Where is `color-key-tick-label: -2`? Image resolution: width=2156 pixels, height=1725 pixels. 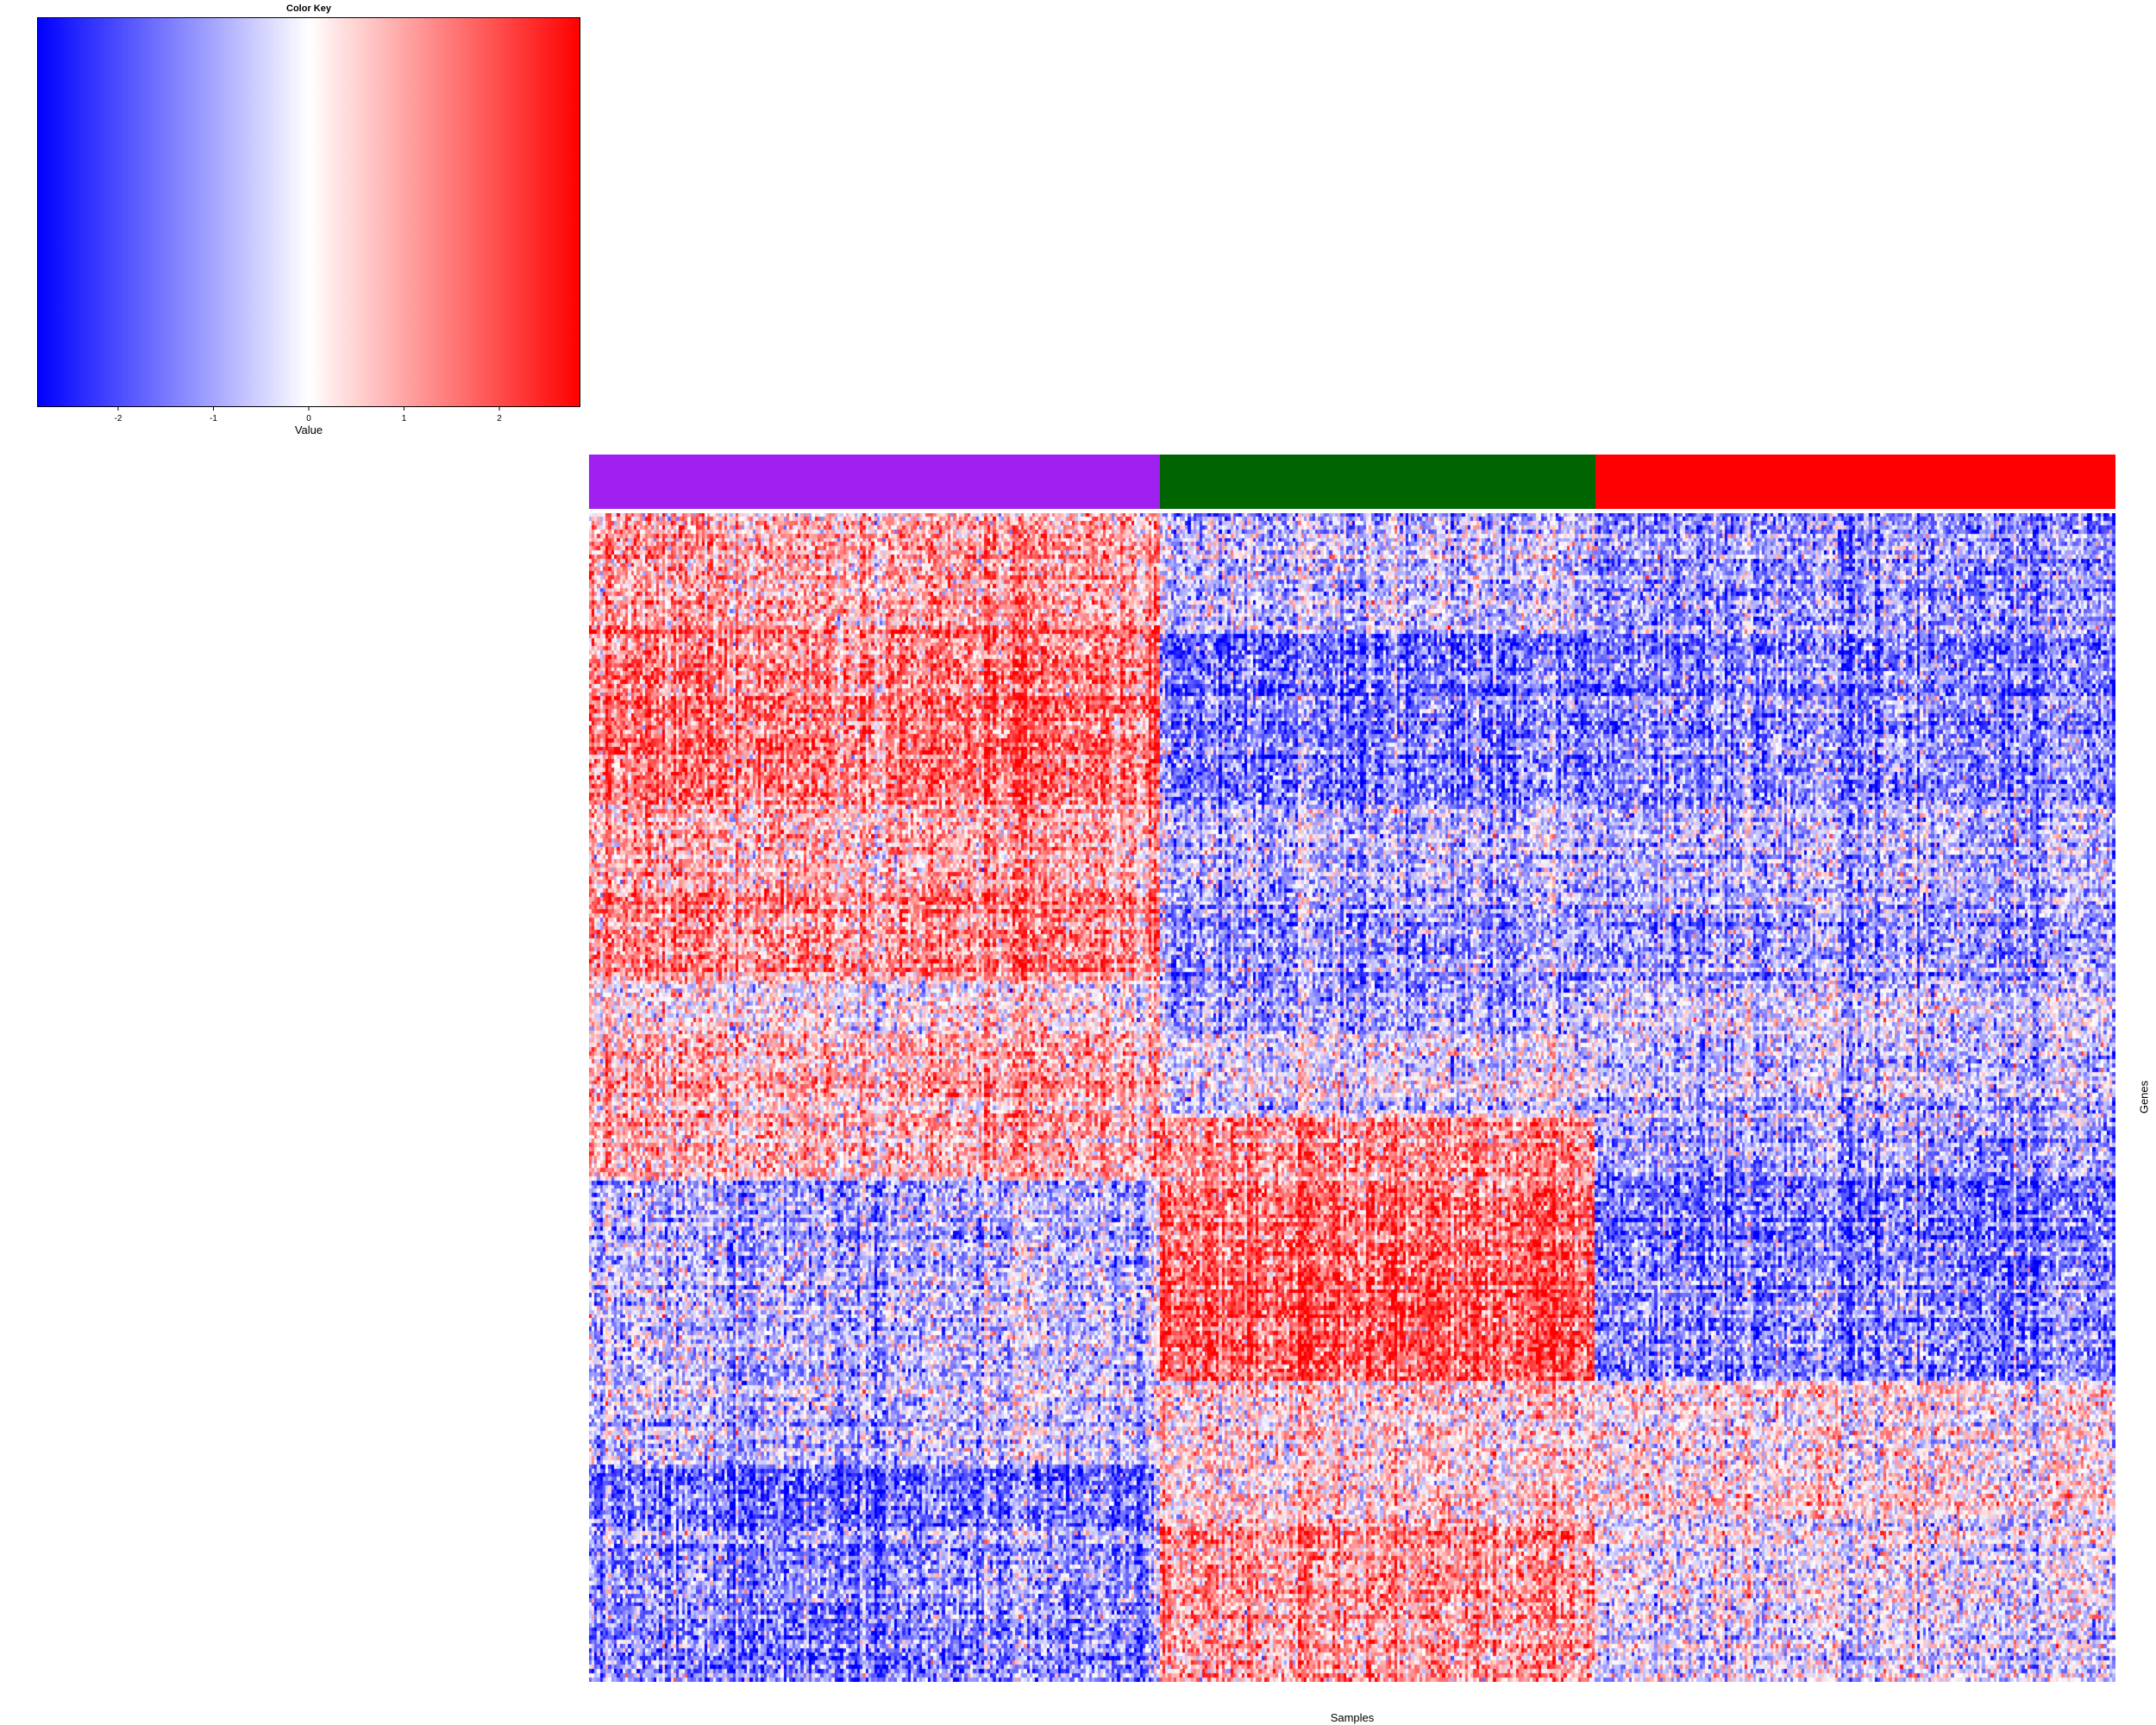
color-key-tick-label: -2 is located at coordinates (118, 419).